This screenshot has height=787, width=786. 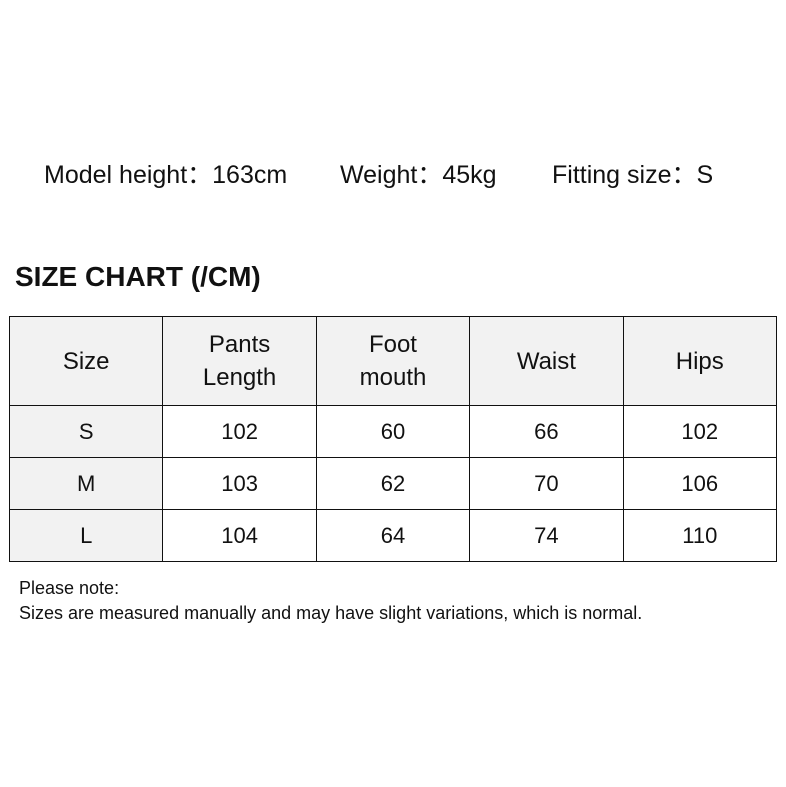 What do you see at coordinates (86, 483) in the screenshot?
I see `cell-size: M` at bounding box center [86, 483].